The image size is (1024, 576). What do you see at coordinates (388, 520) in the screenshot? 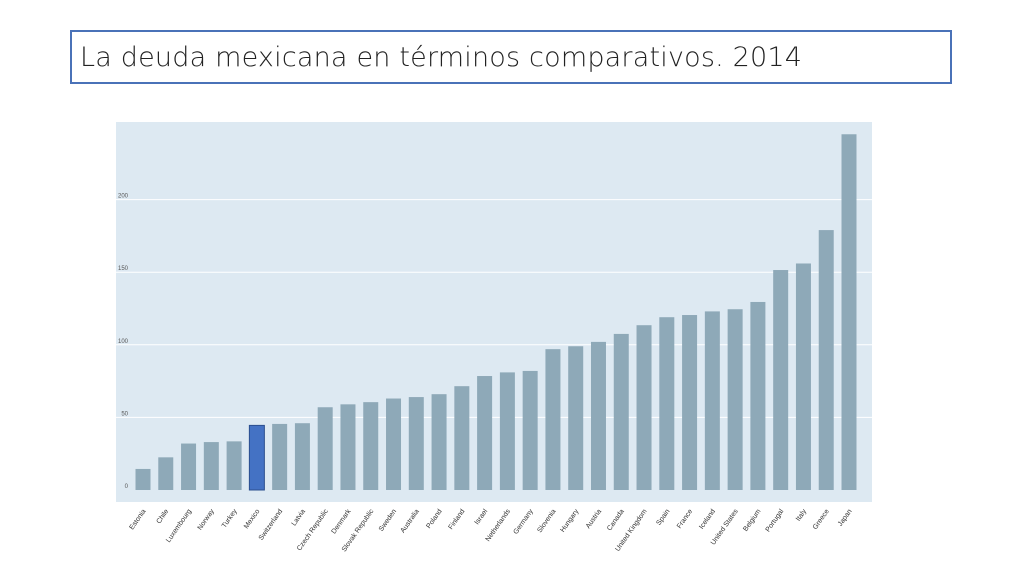
I see `x-tick-label: Sweden` at bounding box center [388, 520].